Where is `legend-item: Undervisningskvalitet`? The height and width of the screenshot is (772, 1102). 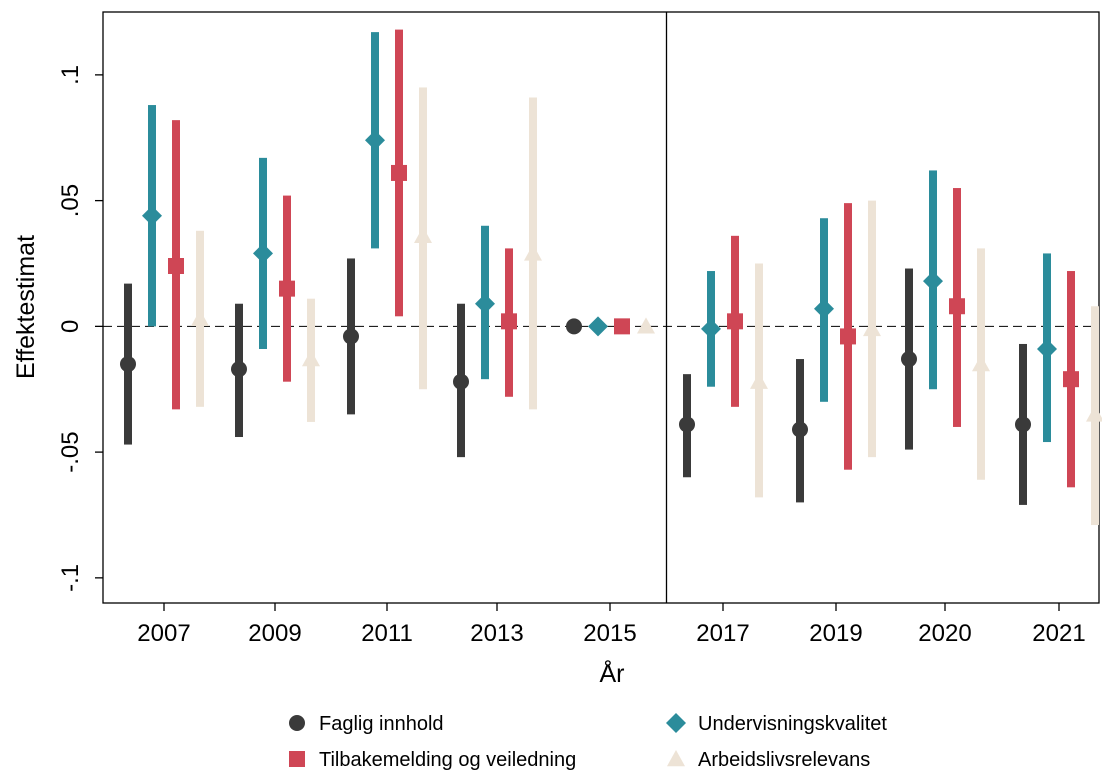 legend-item: Undervisningskvalitet is located at coordinates (776, 724).